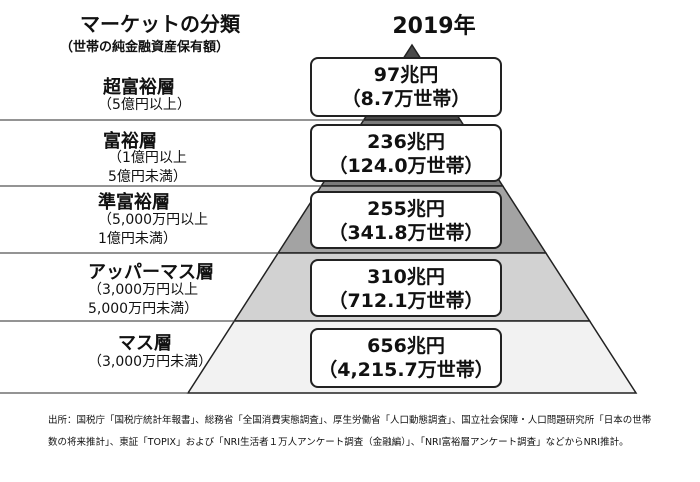 The width and height of the screenshot is (700, 482). What do you see at coordinates (406, 142) in the screenshot?
I see `tier-amount: 236兆円` at bounding box center [406, 142].